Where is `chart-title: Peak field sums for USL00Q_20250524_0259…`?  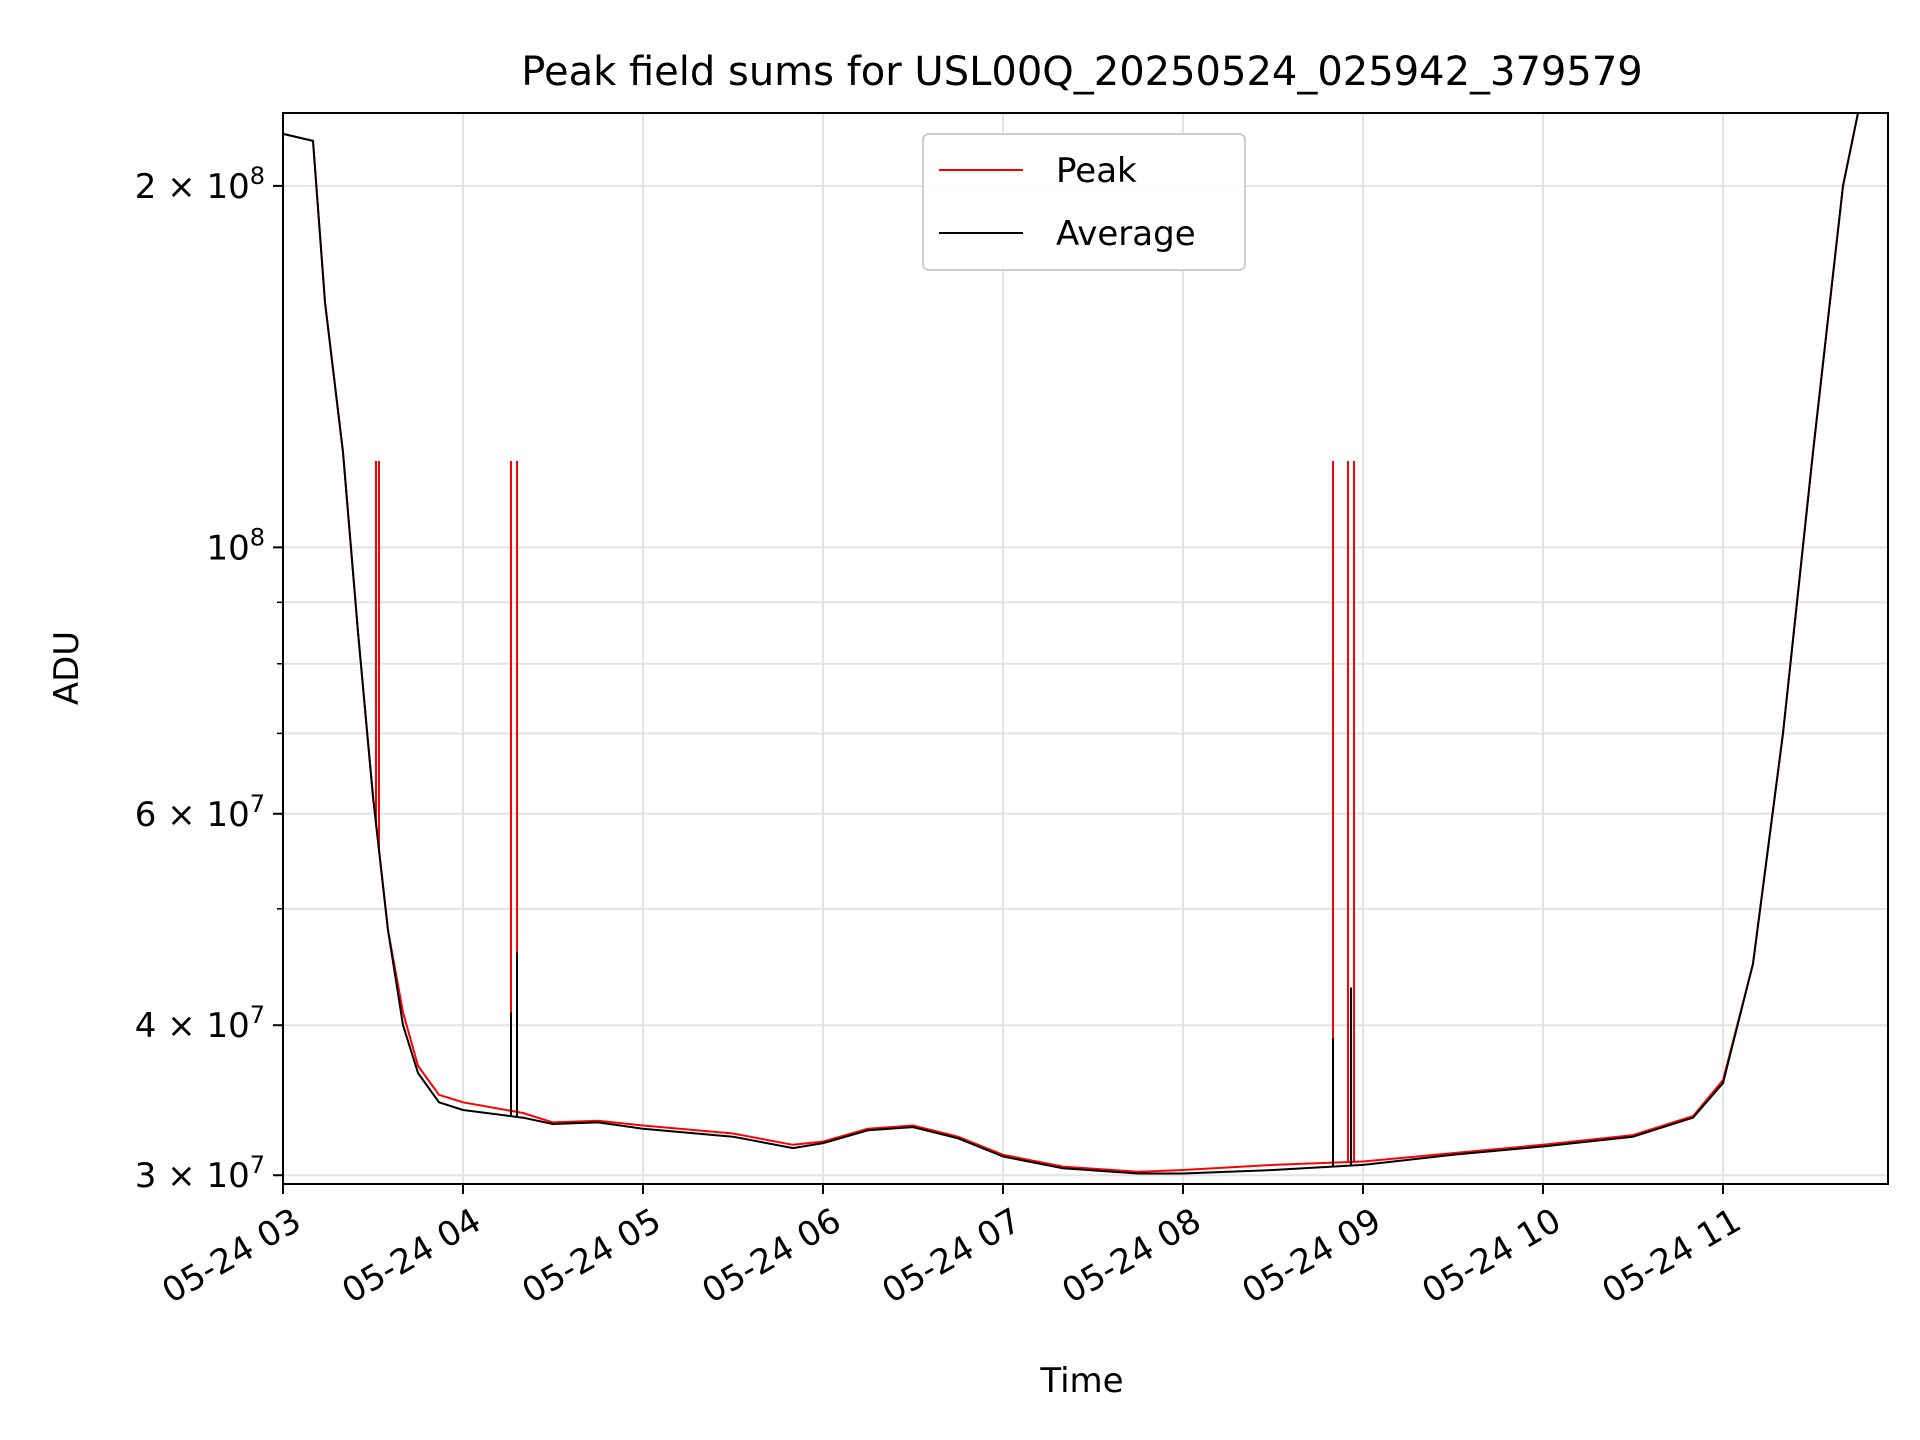 chart-title: Peak field sums for USL00Q_20250524_0259… is located at coordinates (1081, 72).